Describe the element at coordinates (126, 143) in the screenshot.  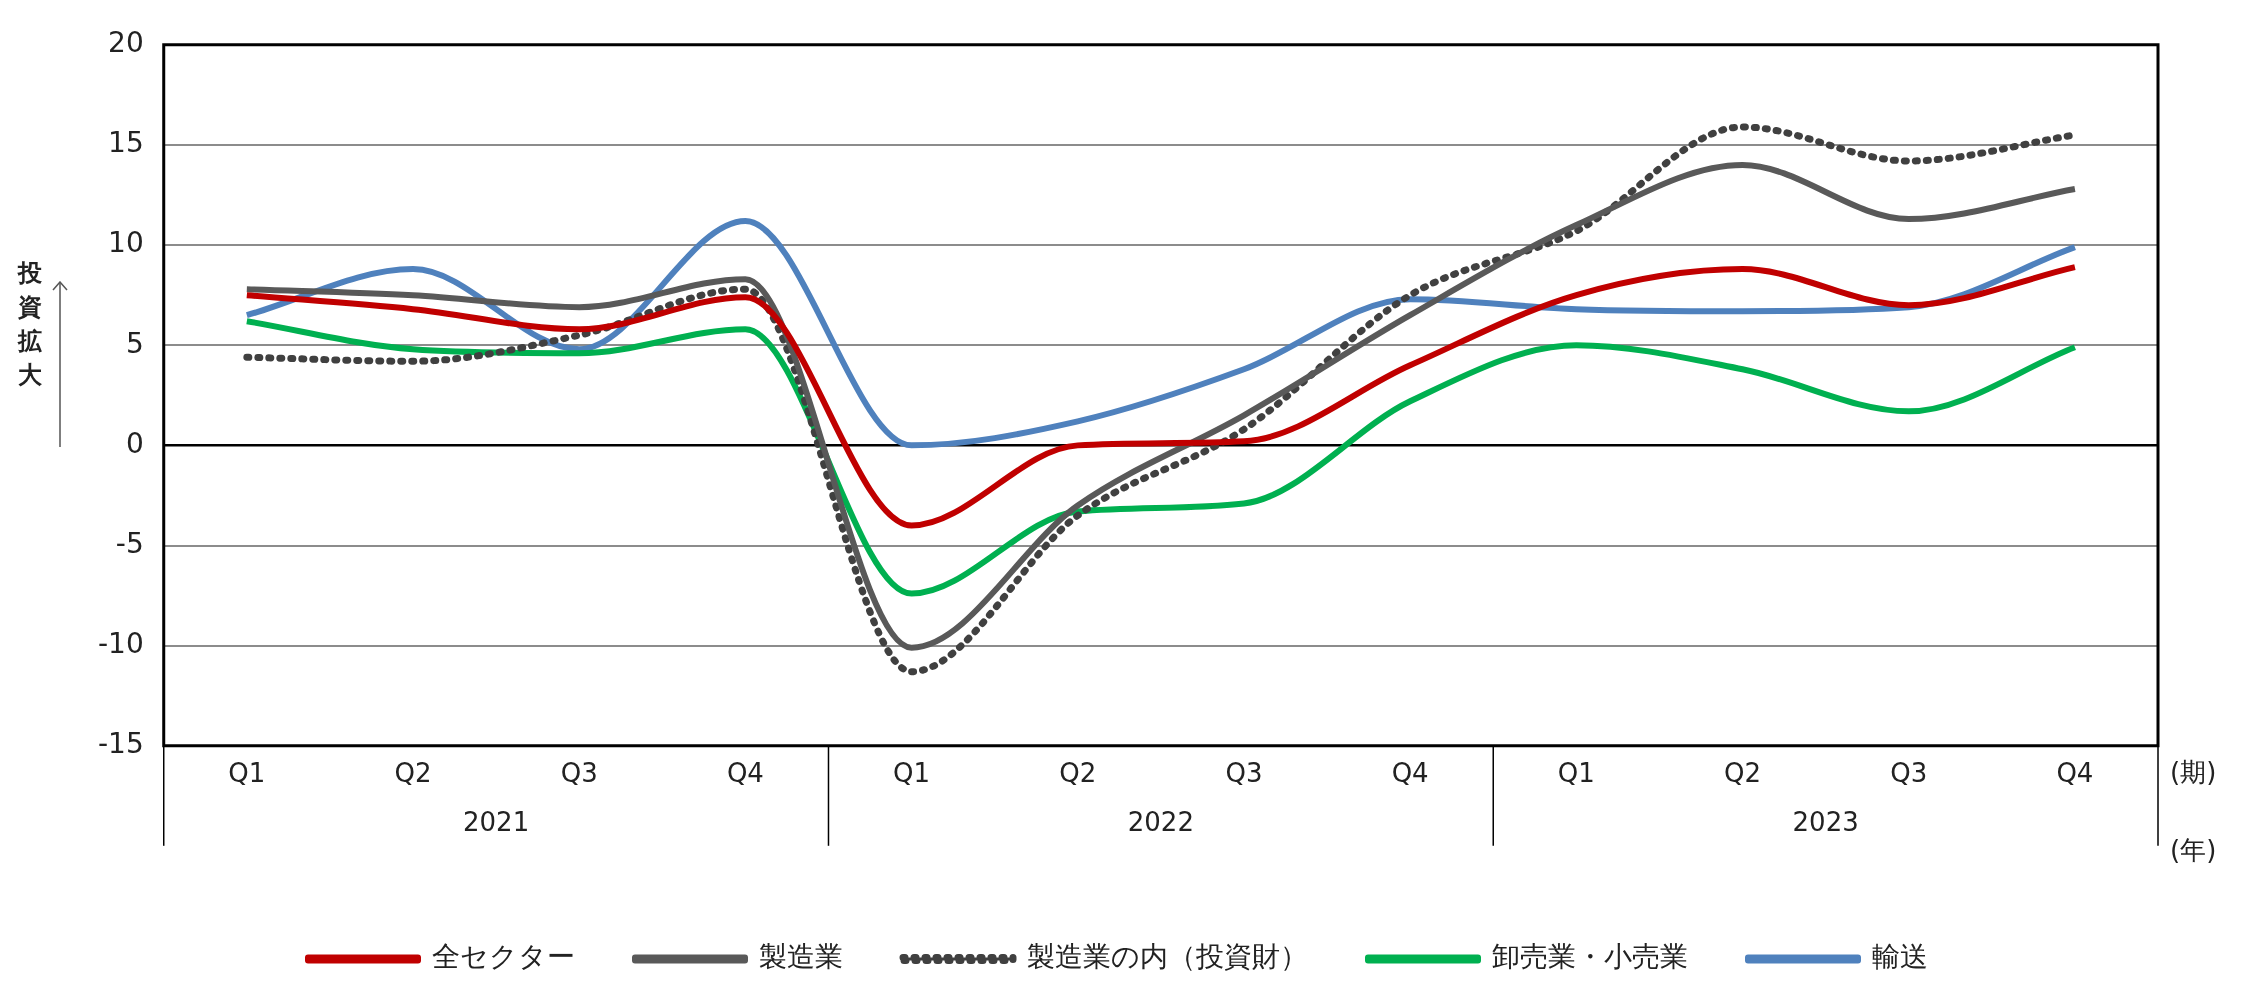
I see `y-tick-label: 15` at that location.